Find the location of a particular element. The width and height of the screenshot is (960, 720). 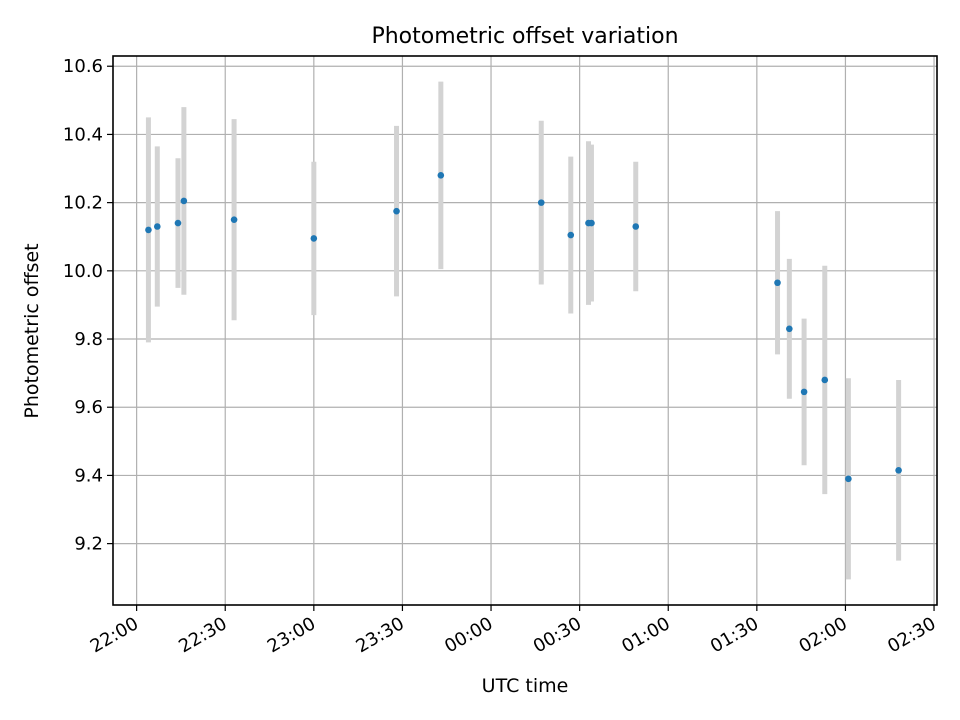

y-tick-label: 9.2 is located at coordinates (88, 544).